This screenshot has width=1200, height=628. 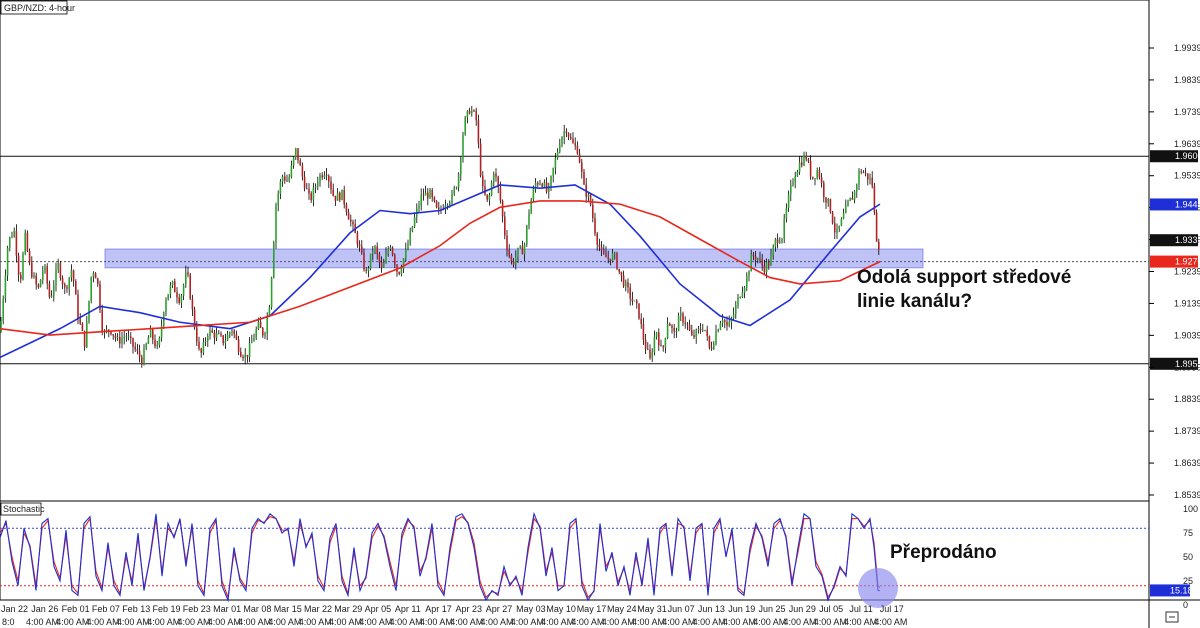 What do you see at coordinates (772, 609) in the screenshot?
I see `date-label: Jun 25` at bounding box center [772, 609].